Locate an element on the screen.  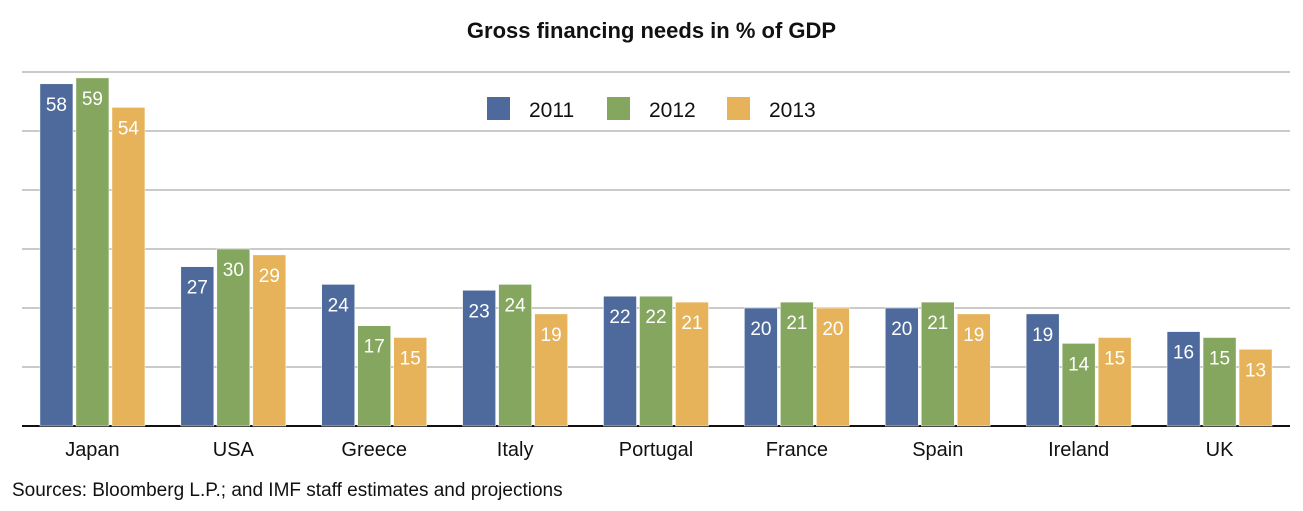
bar-value-label: 29 is located at coordinates (269, 276).